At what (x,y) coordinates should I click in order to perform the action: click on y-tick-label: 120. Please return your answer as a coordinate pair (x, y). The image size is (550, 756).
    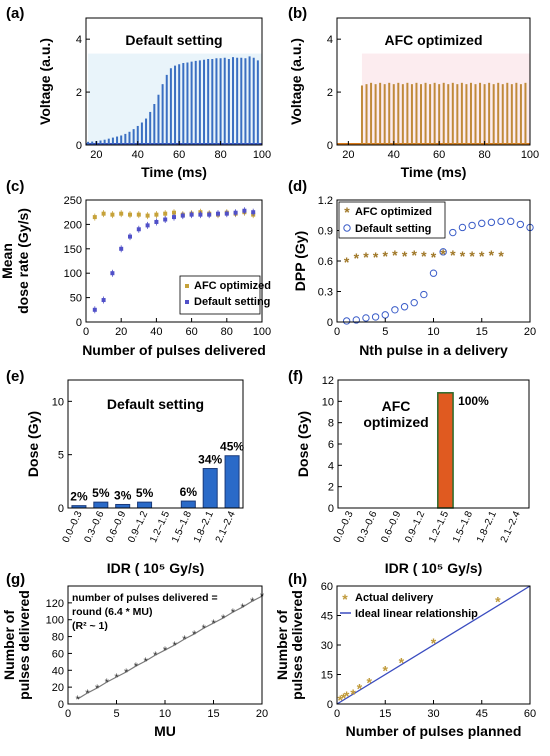
    Looking at the image, I should click on (55, 604).